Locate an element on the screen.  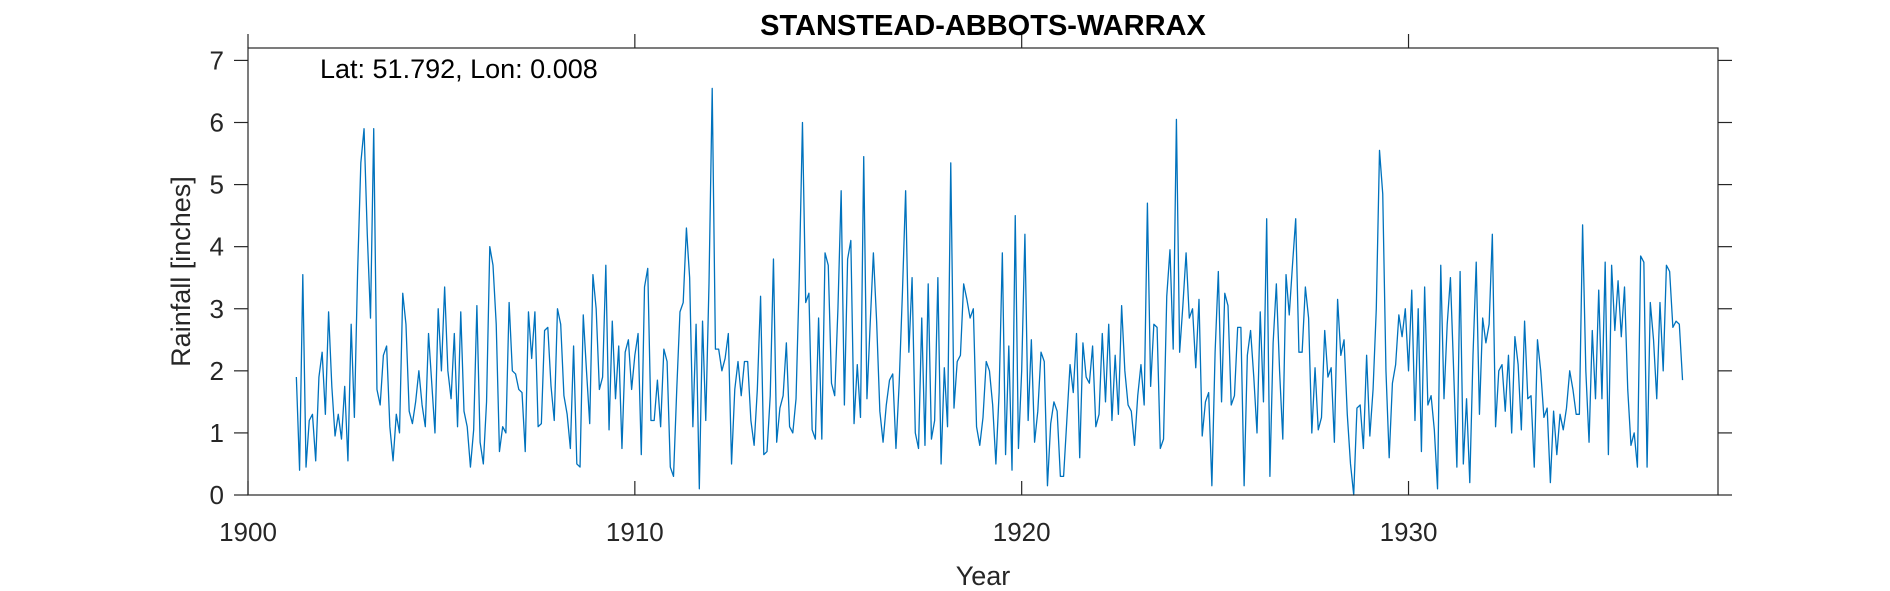
y-tick-label: 1 is located at coordinates (217, 433).